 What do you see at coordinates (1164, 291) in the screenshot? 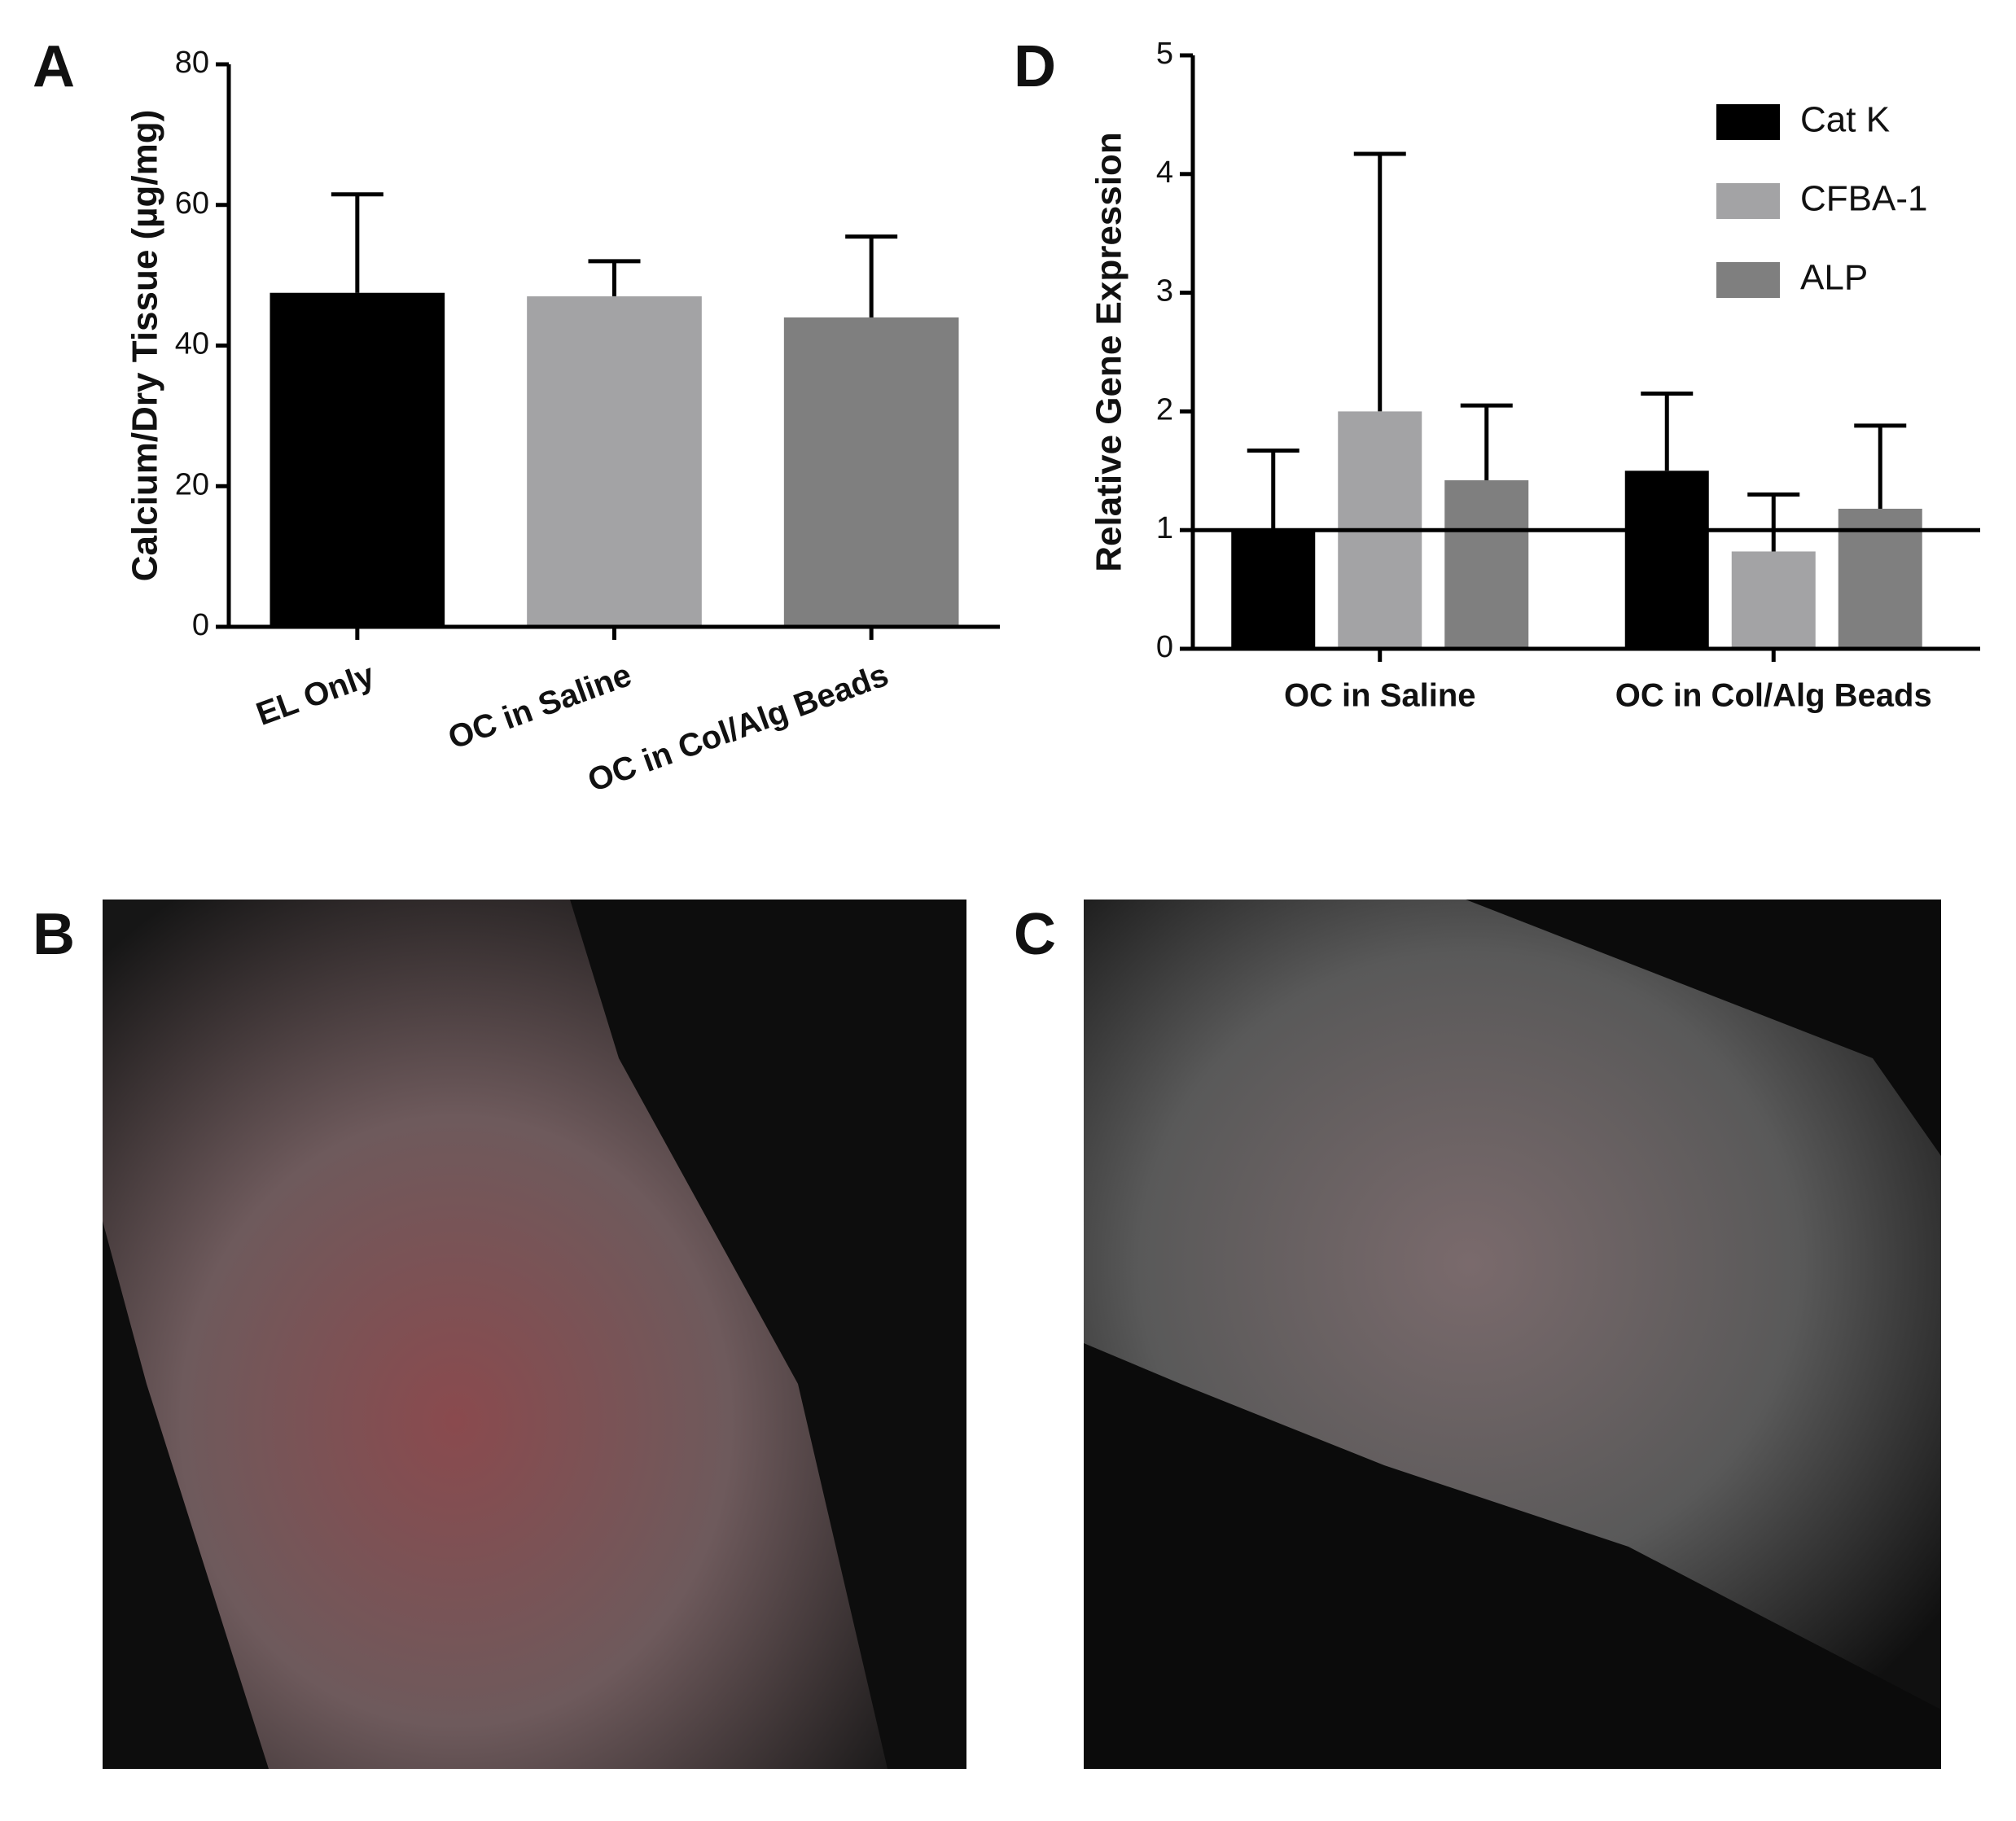
I see `y-tick-label: 3` at bounding box center [1164, 291].